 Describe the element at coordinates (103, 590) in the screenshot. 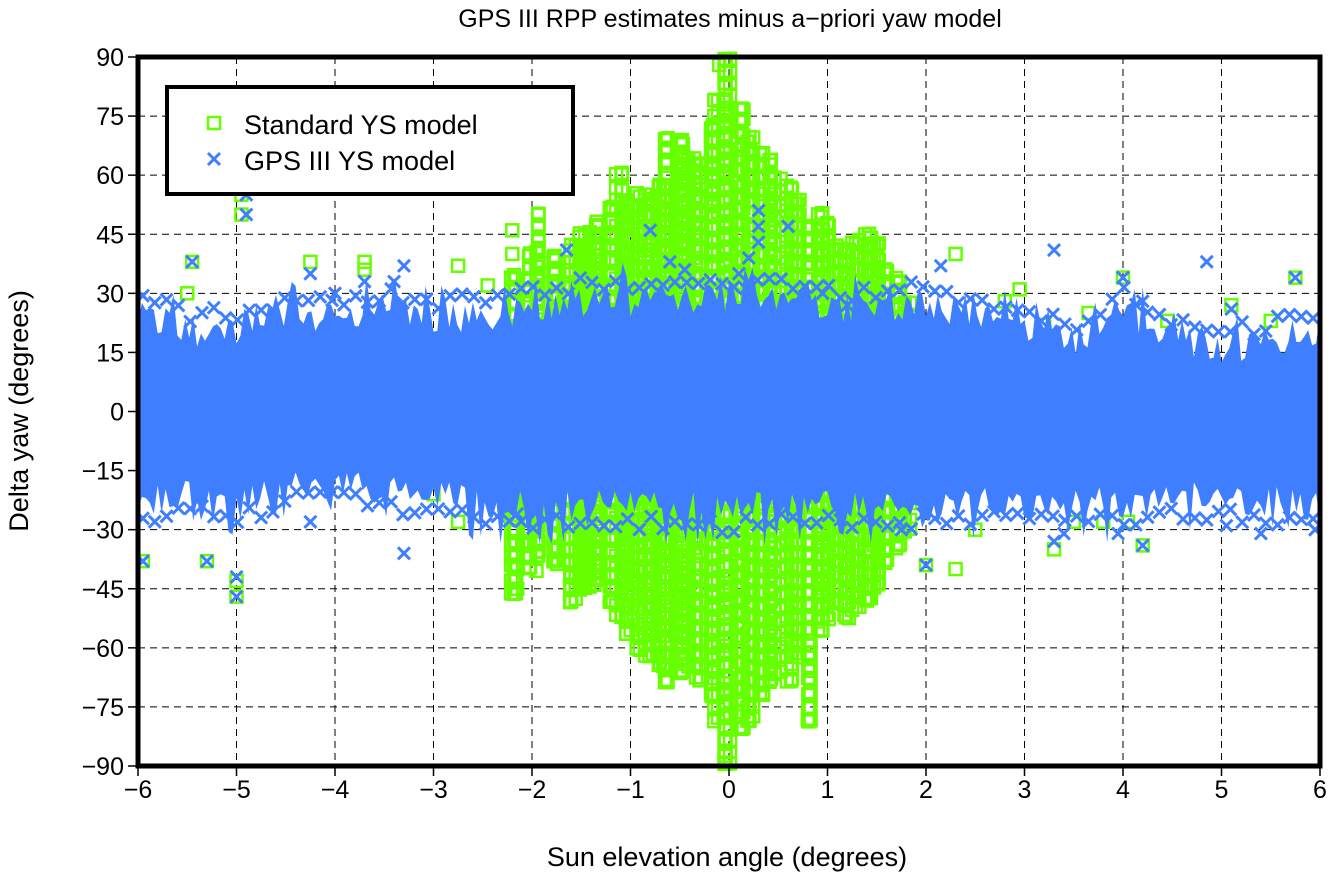

I see `y-tick-label: −45` at that location.